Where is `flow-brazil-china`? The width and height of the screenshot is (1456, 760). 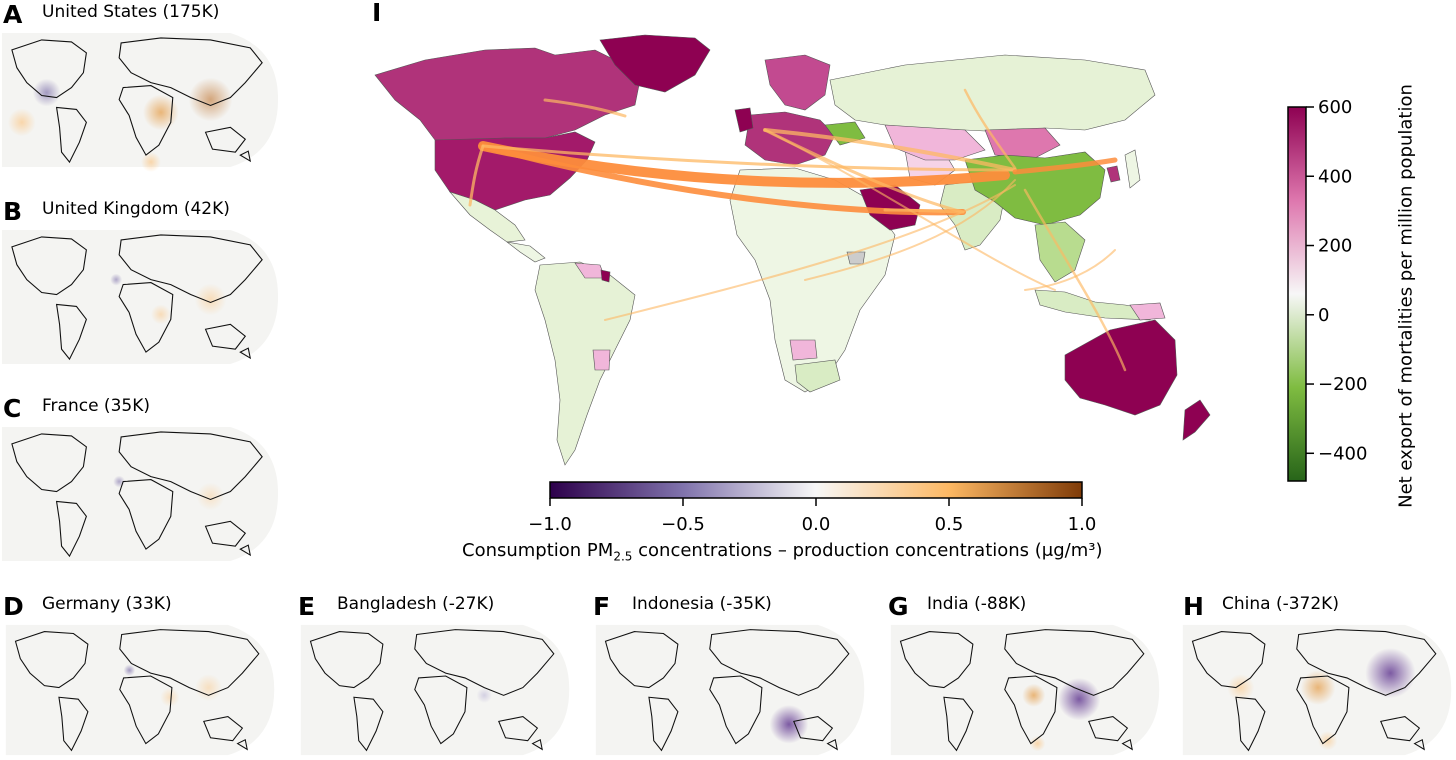
flow-brazil-china is located at coordinates (810, 252).